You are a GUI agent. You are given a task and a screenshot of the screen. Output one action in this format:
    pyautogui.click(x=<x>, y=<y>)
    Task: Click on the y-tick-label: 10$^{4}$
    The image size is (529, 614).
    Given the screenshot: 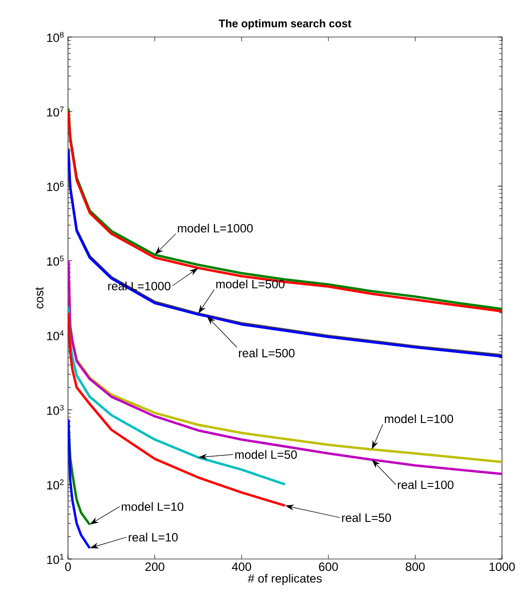 What is the action you would take?
    pyautogui.click(x=55, y=335)
    